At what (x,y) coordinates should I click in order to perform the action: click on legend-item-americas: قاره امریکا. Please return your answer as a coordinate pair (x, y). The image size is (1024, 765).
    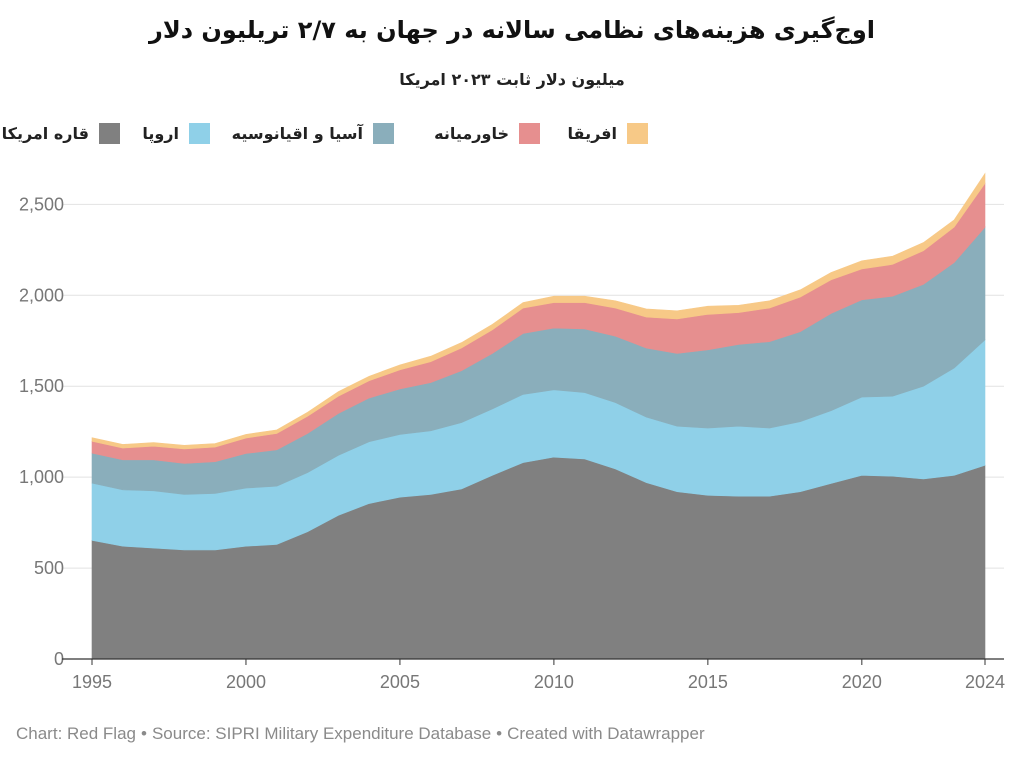
    Looking at the image, I should click on (61, 133).